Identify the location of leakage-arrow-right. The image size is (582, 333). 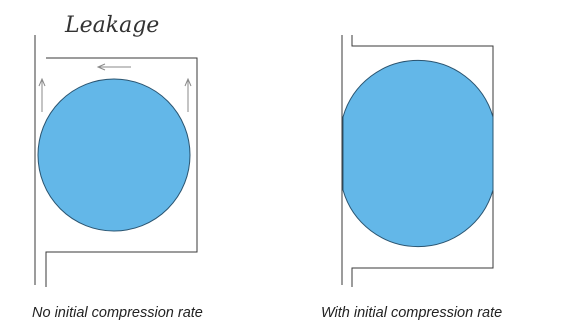
(188, 94).